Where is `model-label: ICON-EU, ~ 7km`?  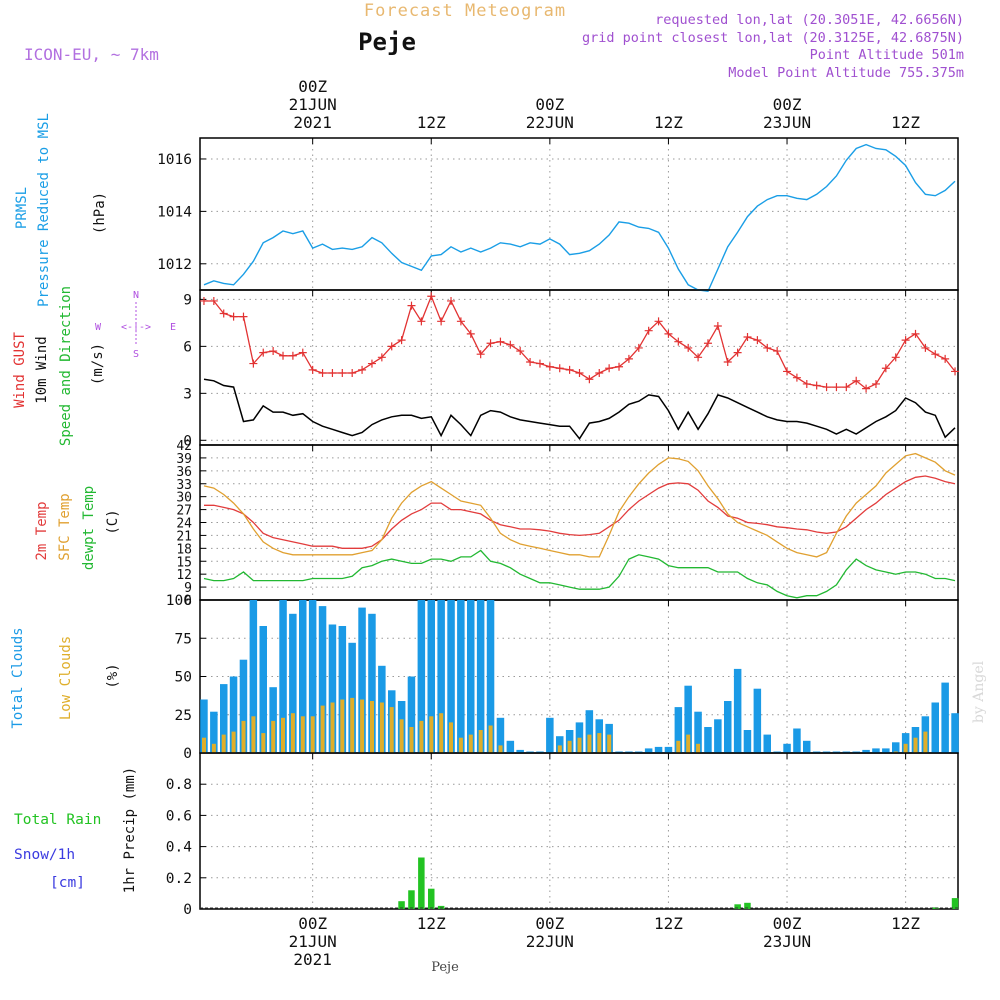
model-label: ICON-EU, ~ 7km is located at coordinates (91, 54).